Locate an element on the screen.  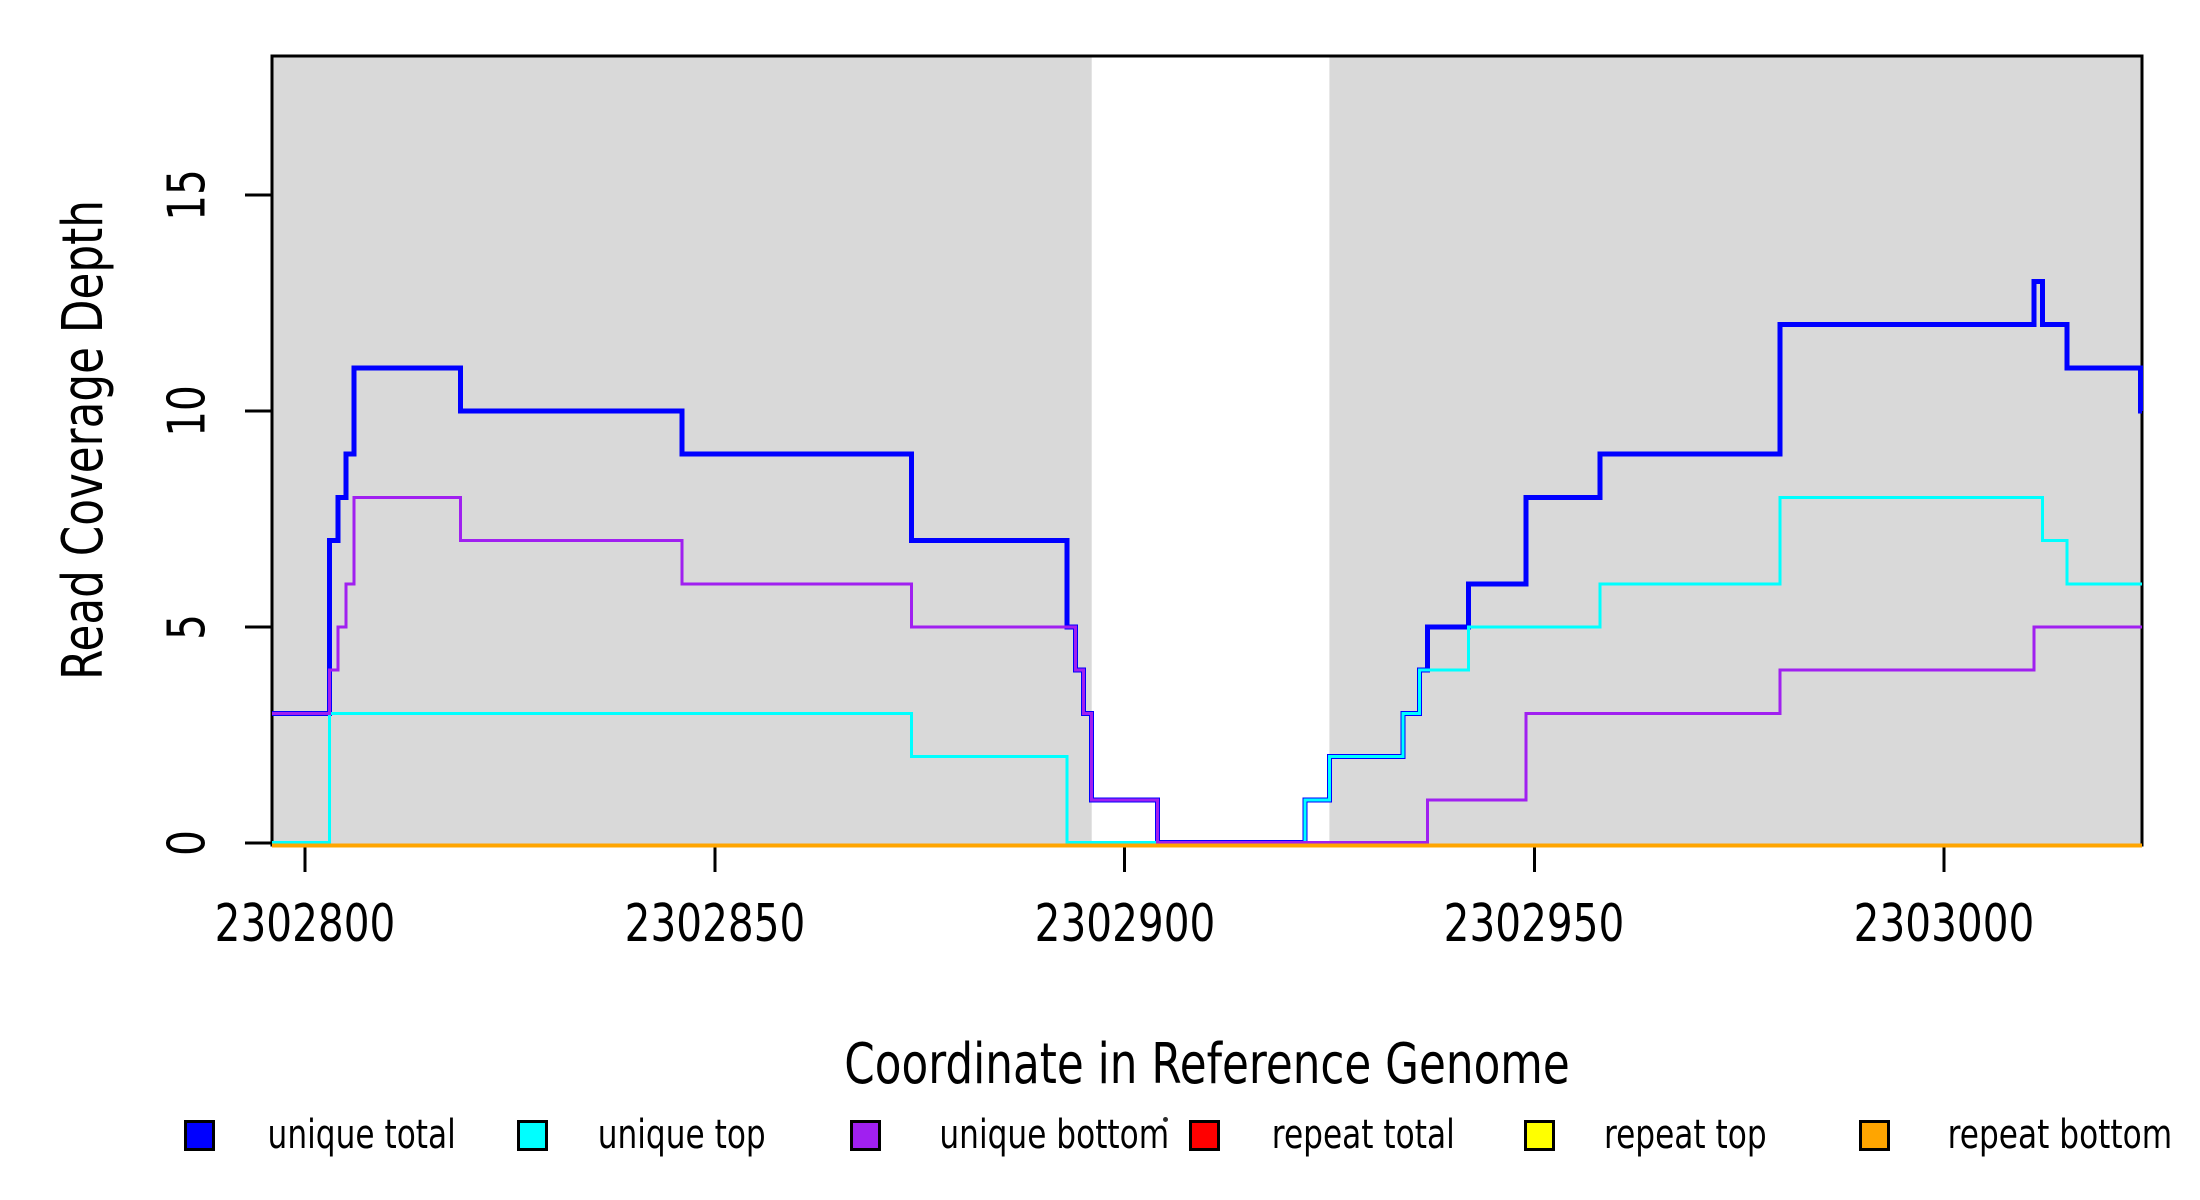
x-tick-label-2303000: 2303000 is located at coordinates (1944, 924).